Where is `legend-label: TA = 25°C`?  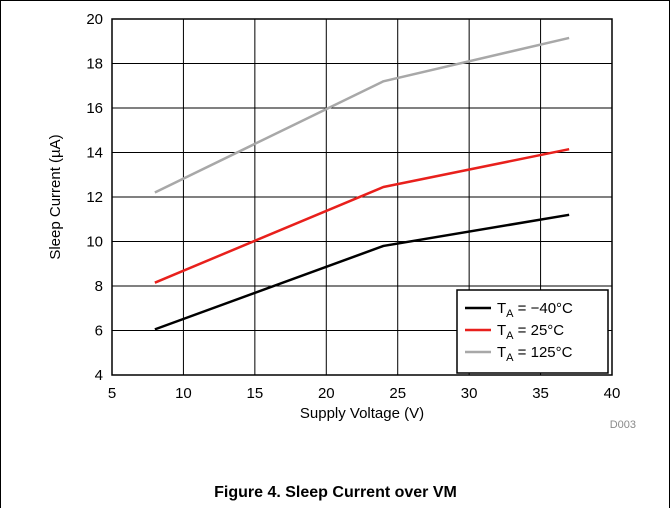
legend-label: TA = 25°C is located at coordinates (530, 332).